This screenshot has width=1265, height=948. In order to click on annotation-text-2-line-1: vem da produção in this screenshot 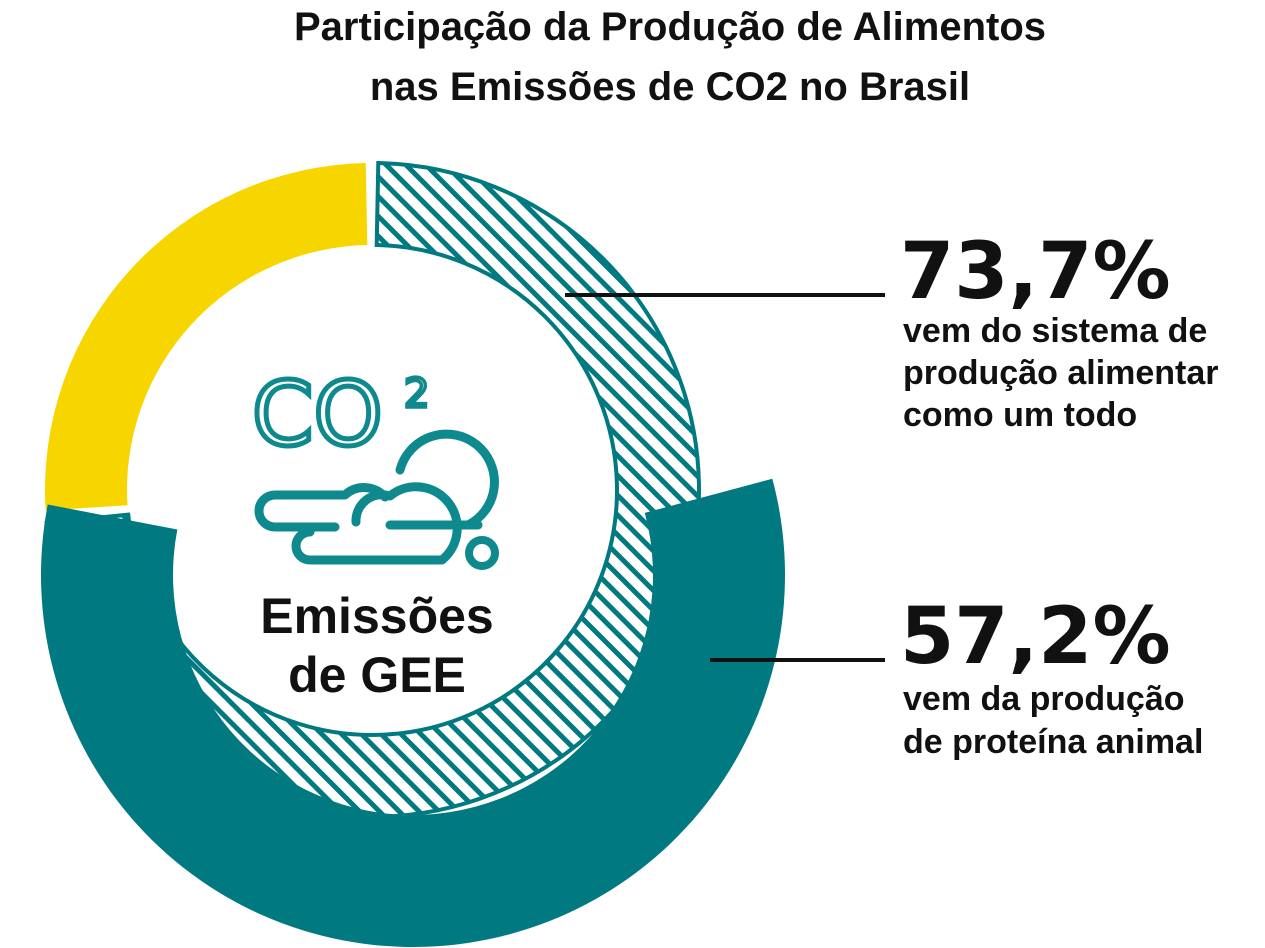, I will do `click(1044, 699)`.